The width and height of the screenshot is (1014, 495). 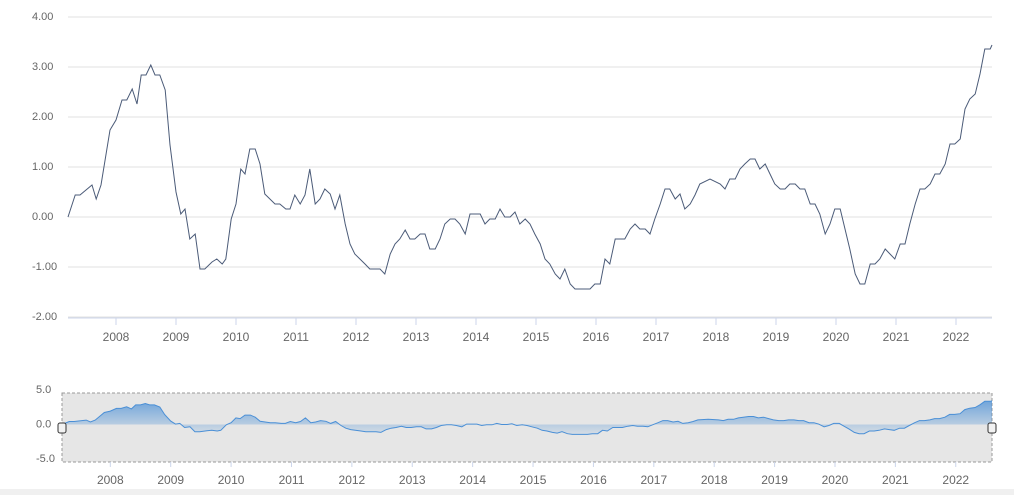 I want to click on navigator-x-tick-label: 2017, so click(x=653, y=480).